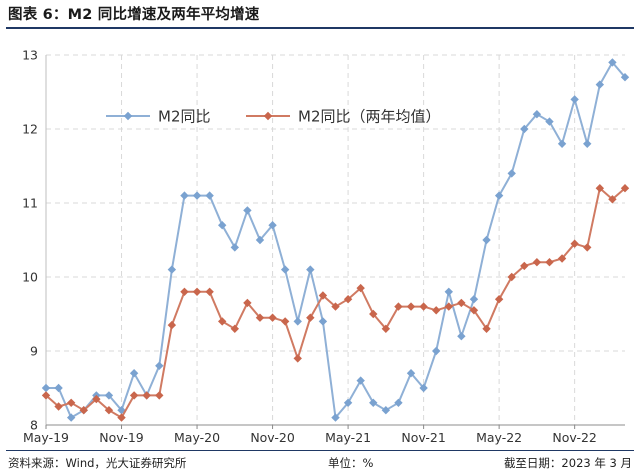 Image resolution: width=640 pixels, height=475 pixels. Describe the element at coordinates (30, 129) in the screenshot. I see `y-tick-label: 12` at that location.